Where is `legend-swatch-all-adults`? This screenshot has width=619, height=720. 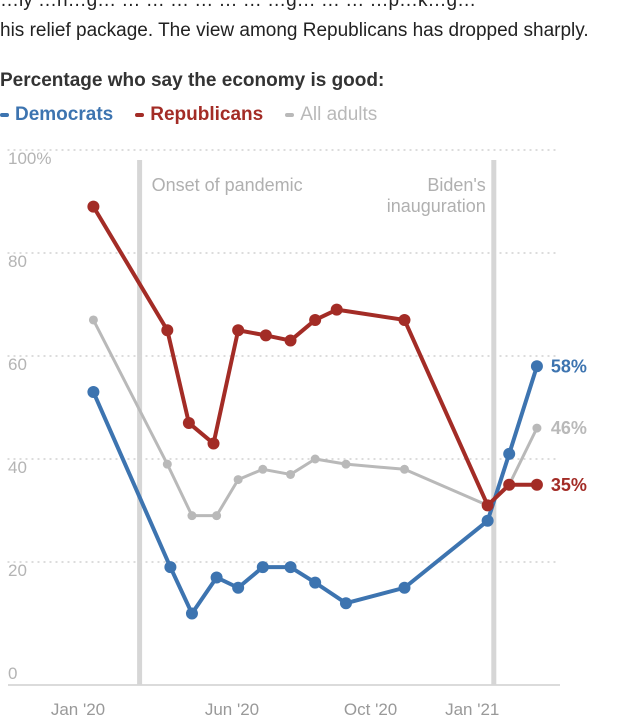 legend-swatch-all-adults is located at coordinates (290, 115).